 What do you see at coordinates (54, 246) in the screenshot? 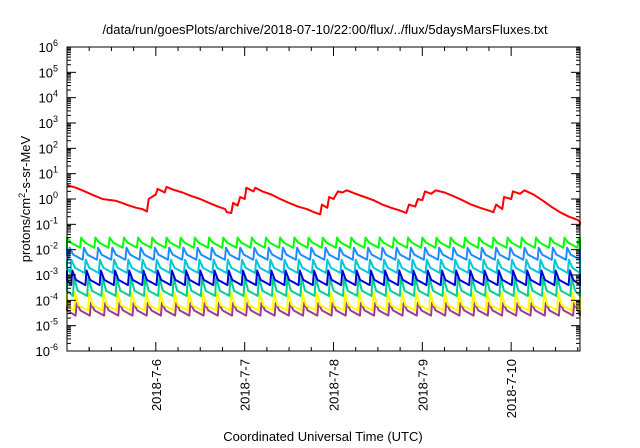
I see `y-tick-exp: -2` at bounding box center [54, 246].